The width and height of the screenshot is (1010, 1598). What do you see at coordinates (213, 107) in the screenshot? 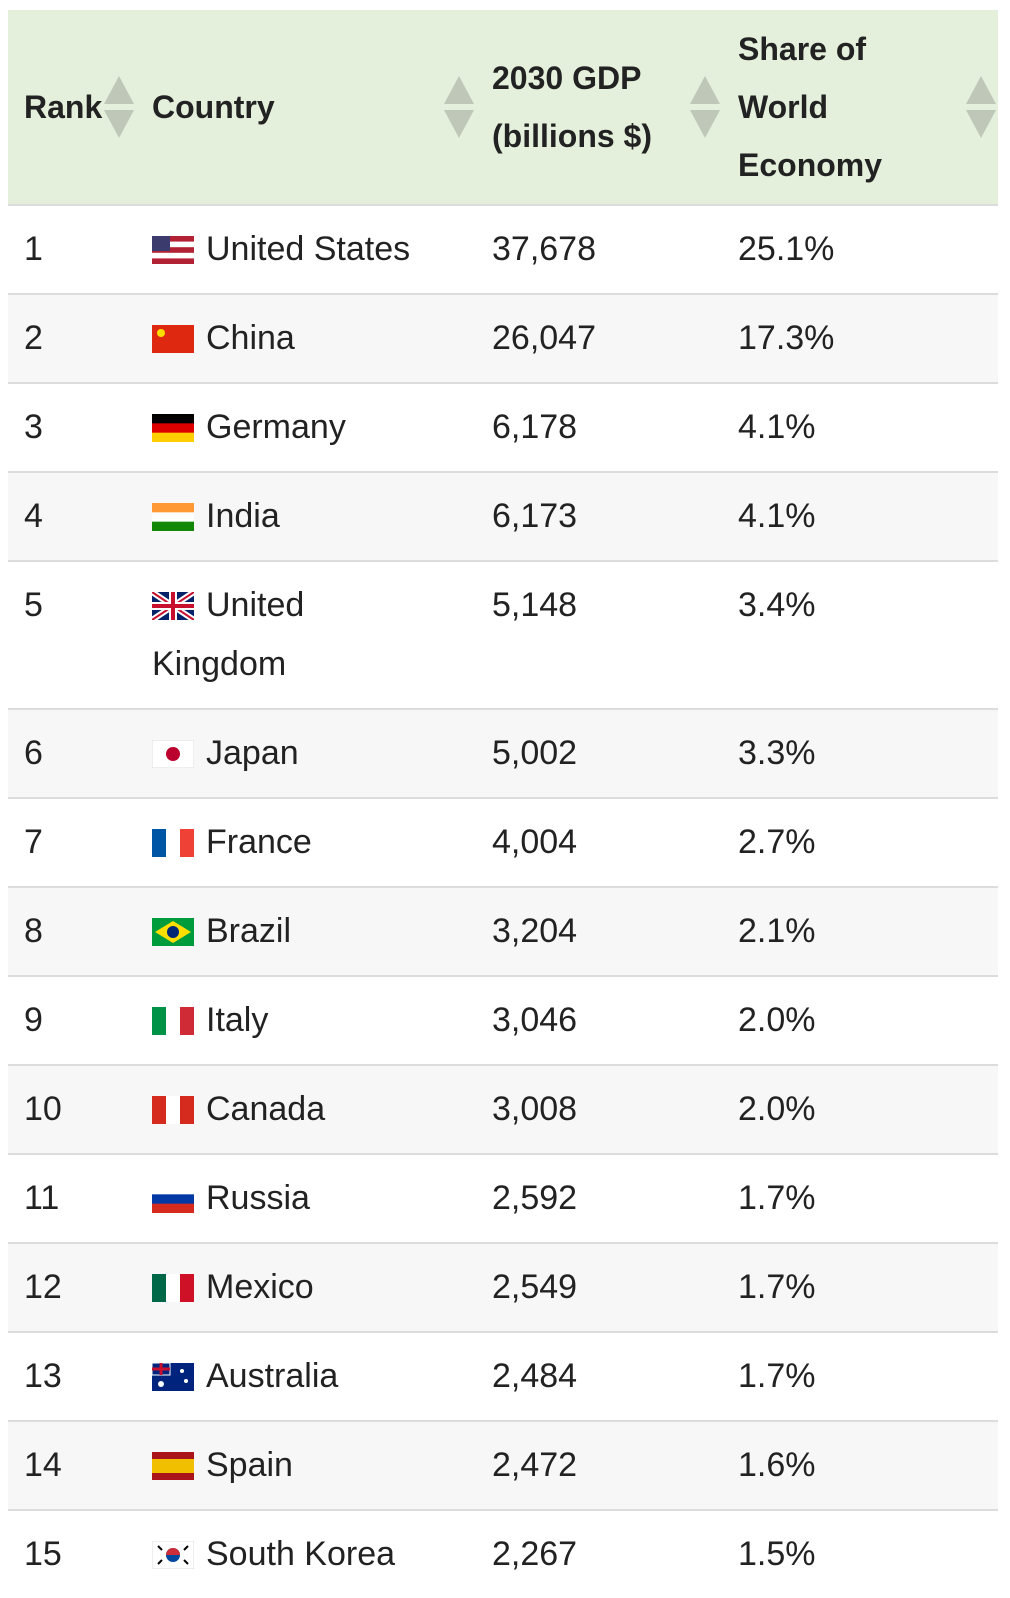
I see `header-text: Country` at bounding box center [213, 107].